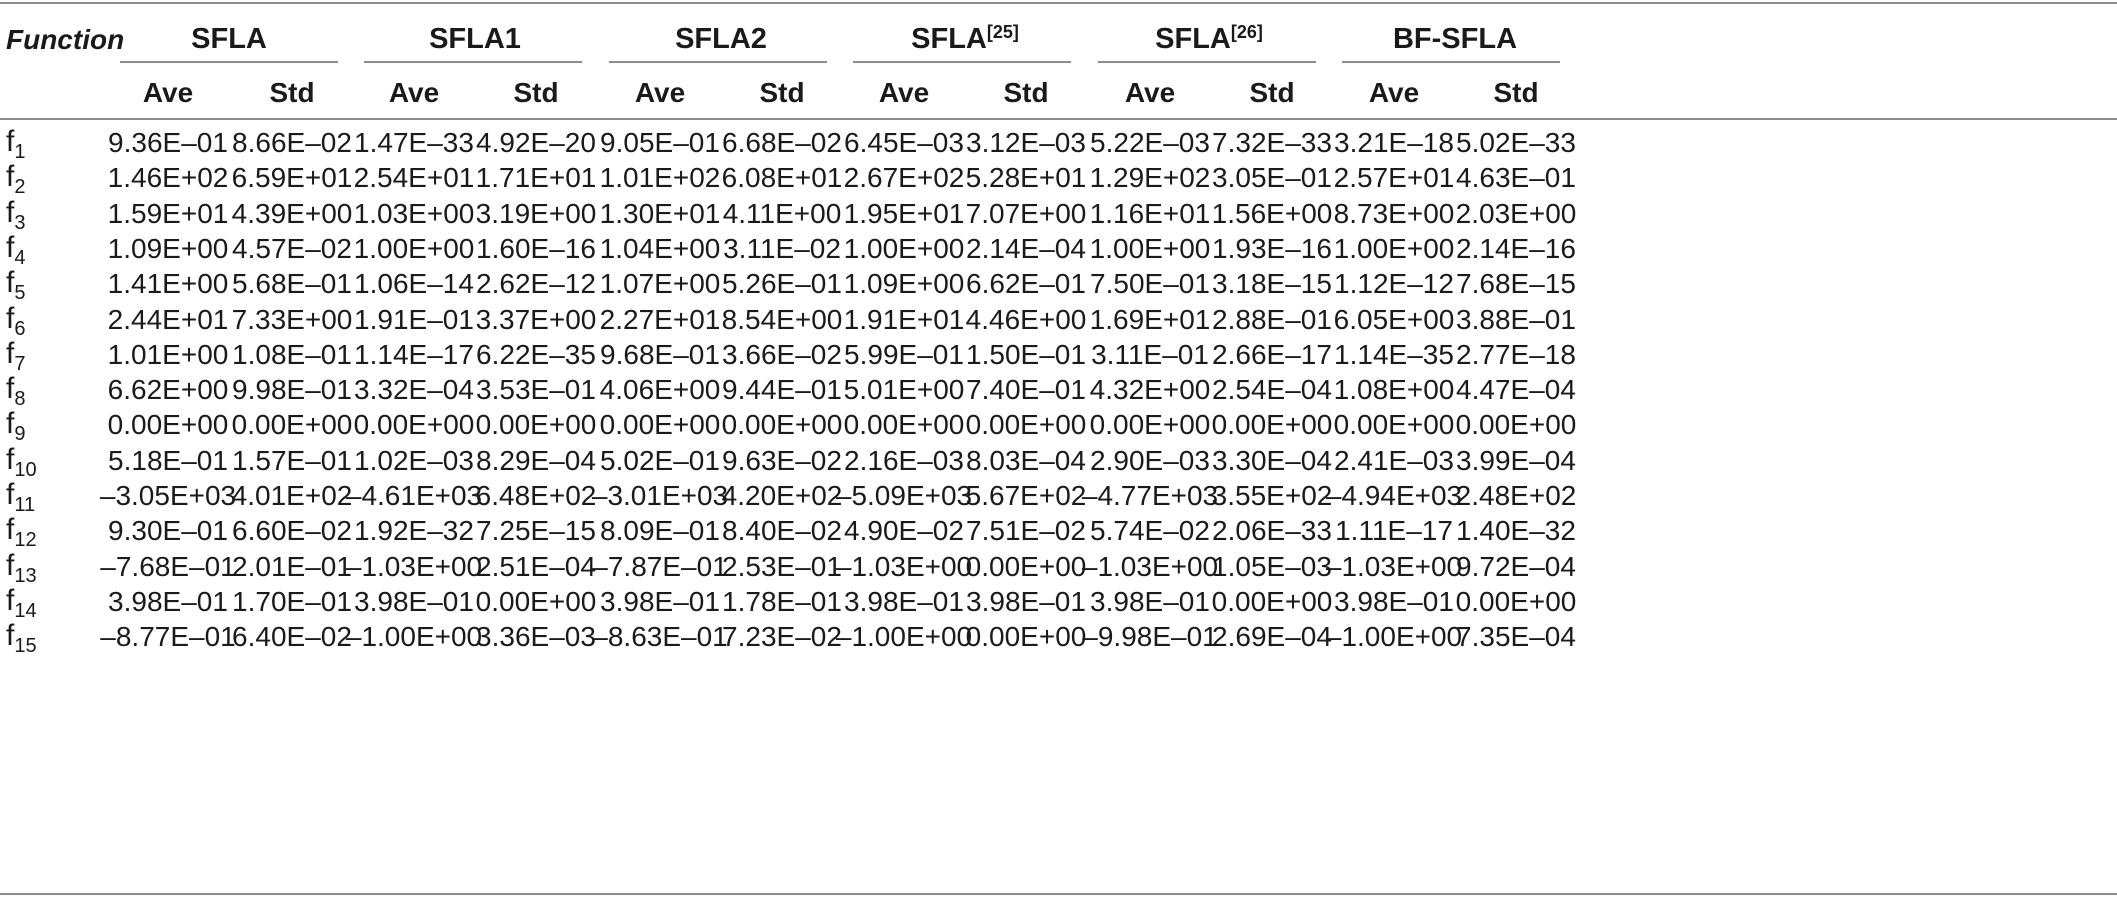 The height and width of the screenshot is (898, 2117). Describe the element at coordinates (168, 566) in the screenshot. I see `table-cell: –7.68E–01` at that location.